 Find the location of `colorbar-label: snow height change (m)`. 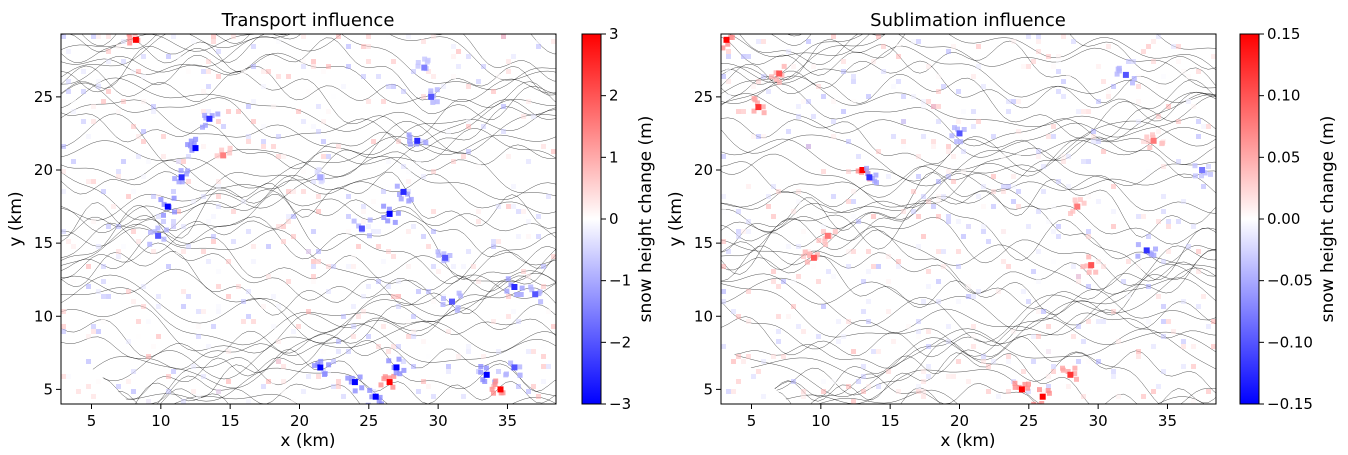

colorbar-label: snow height change (m) is located at coordinates (646, 219).